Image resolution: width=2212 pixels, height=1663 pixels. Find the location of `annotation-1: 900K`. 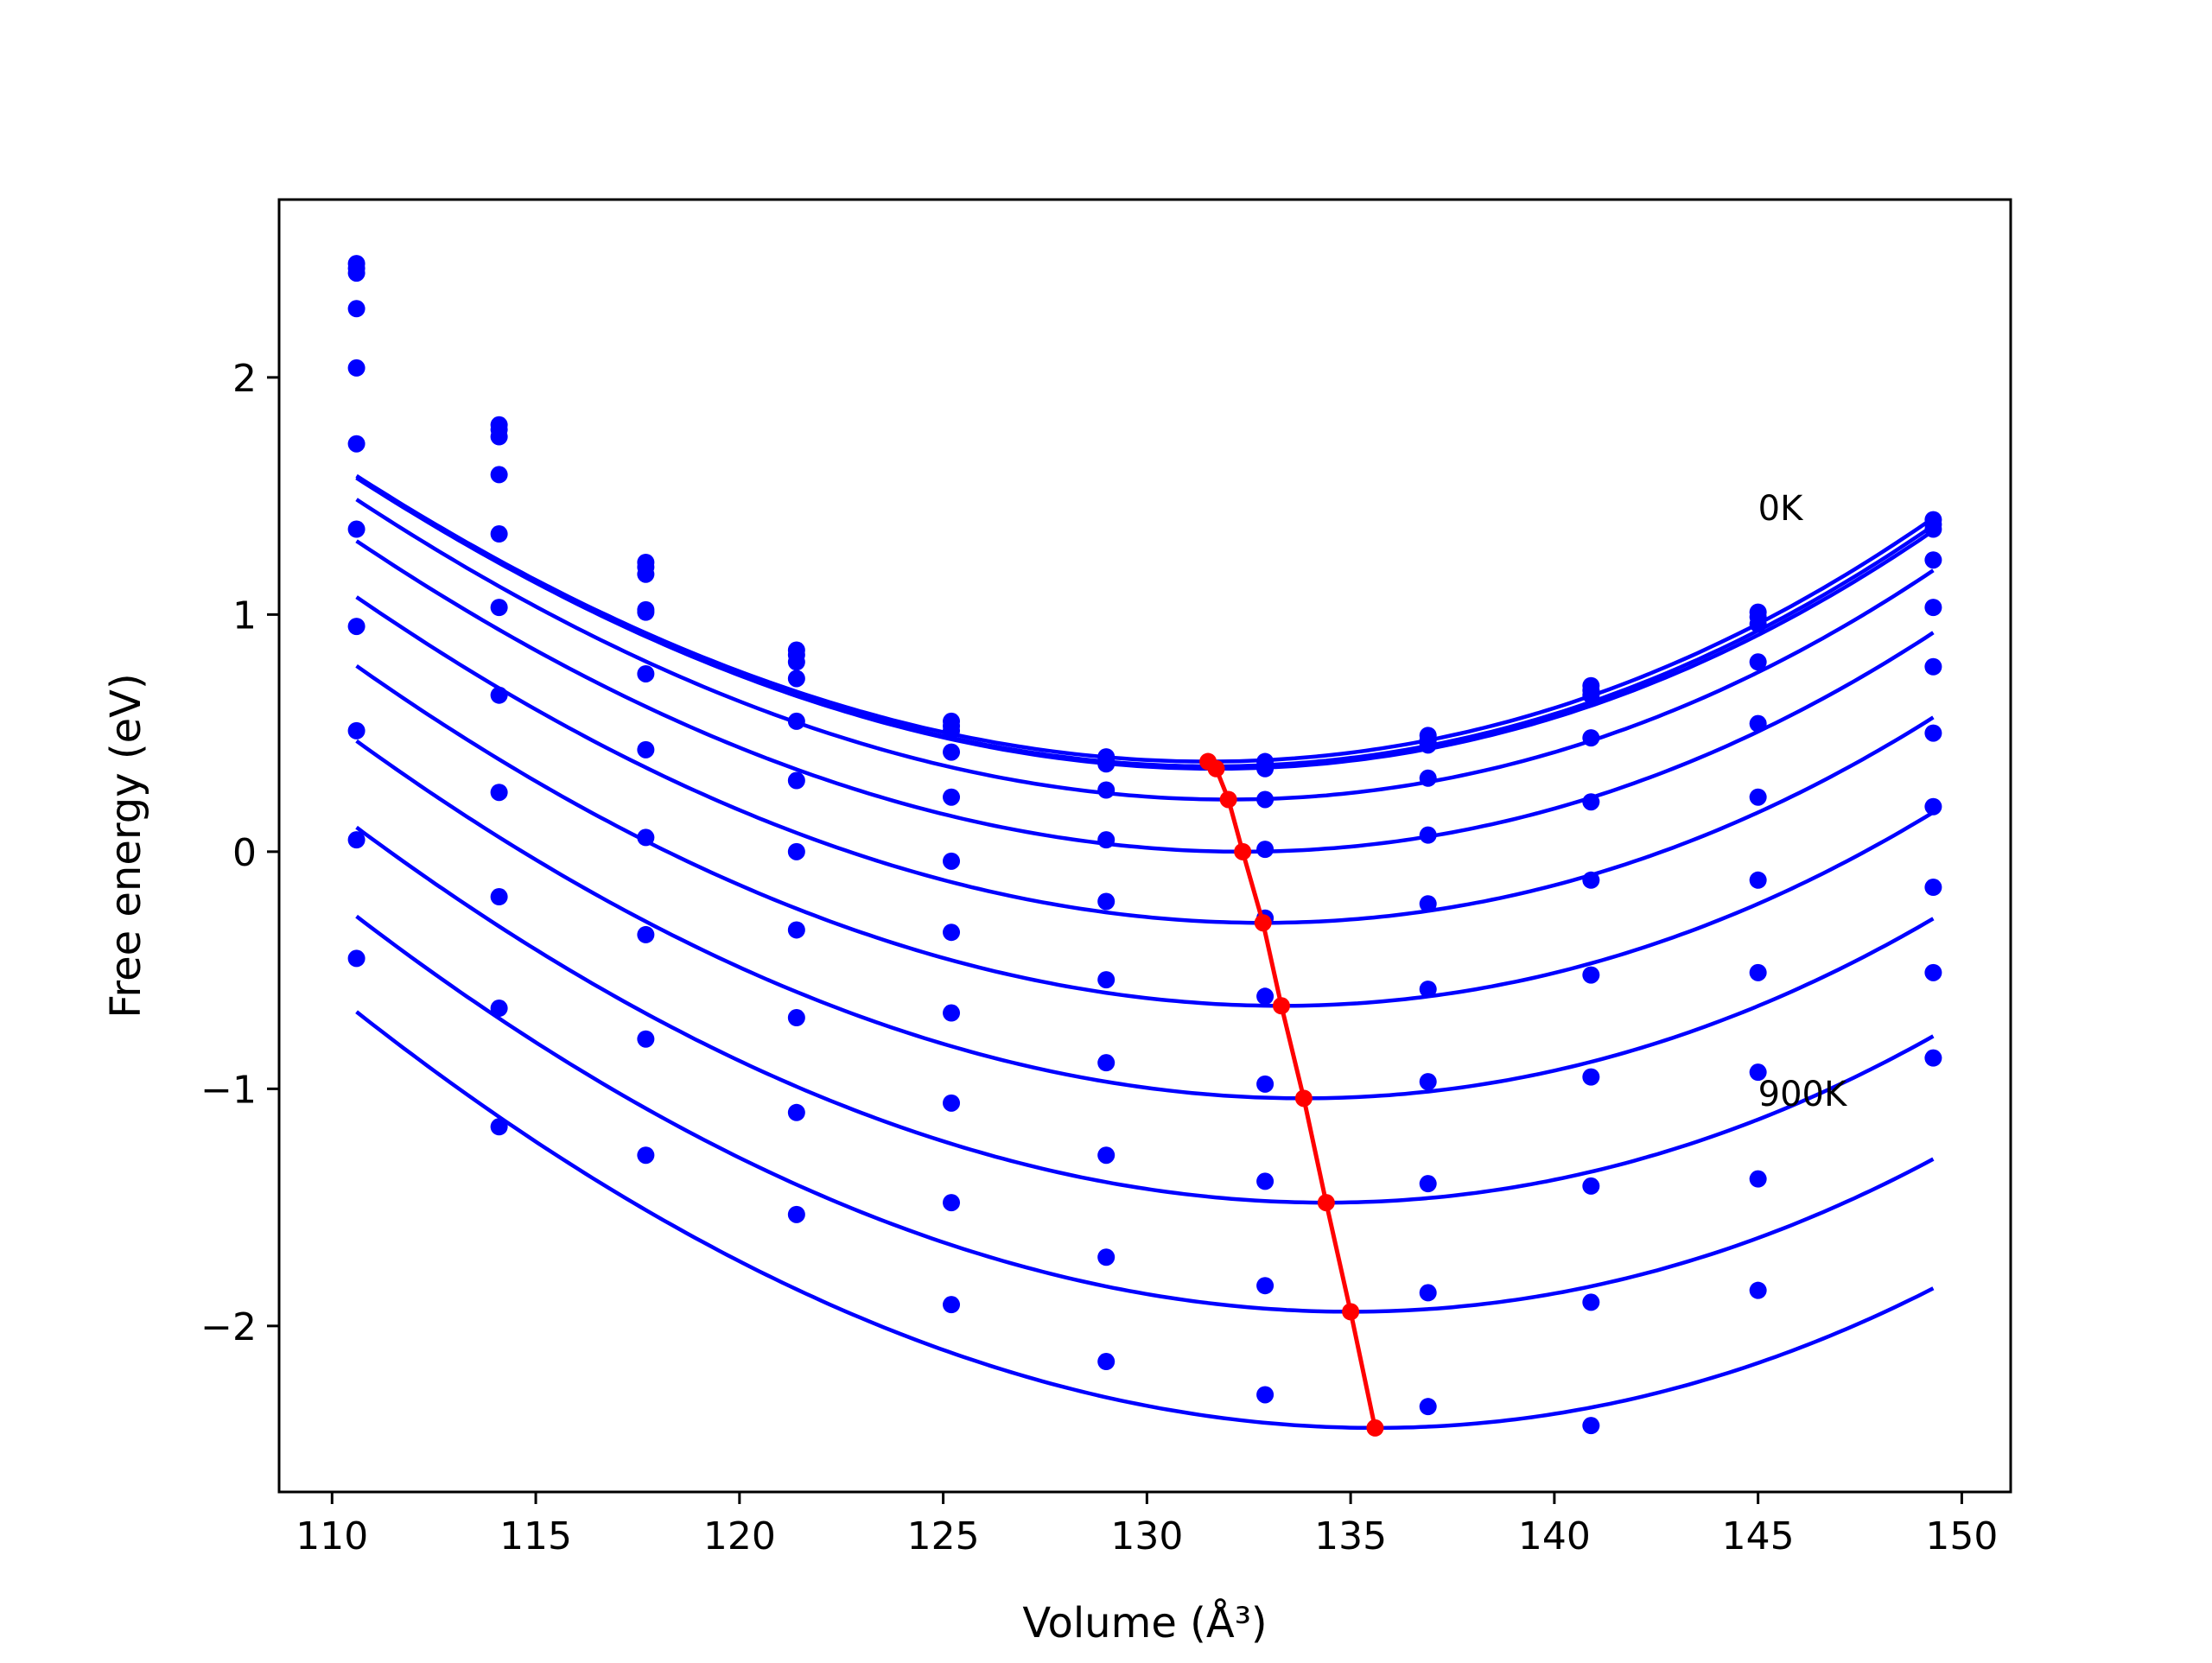

annotation-1: 900K is located at coordinates (1803, 1095).